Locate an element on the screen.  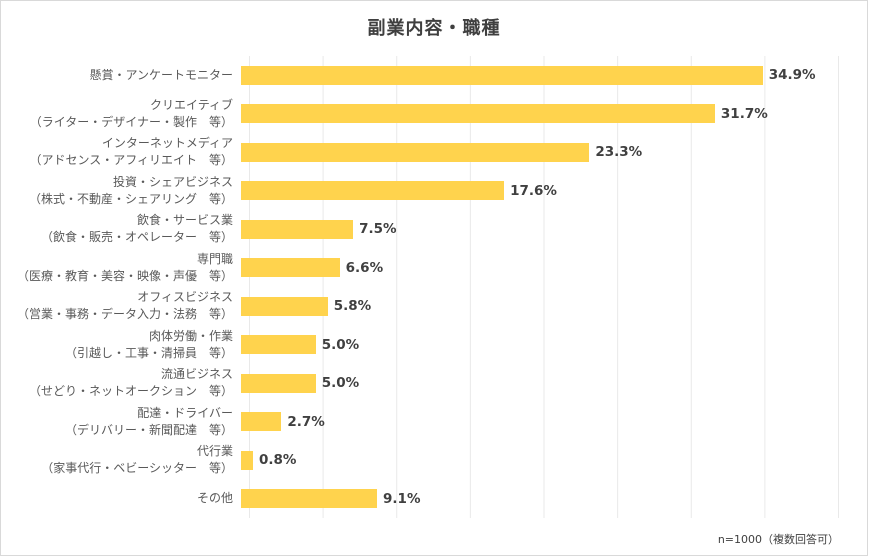
value-label: 9.1% is located at coordinates (402, 498).